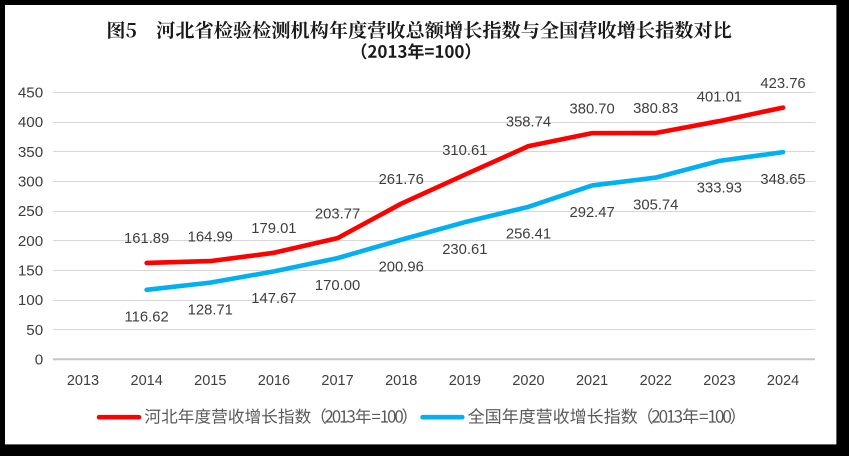 This screenshot has width=849, height=456. I want to click on svg-text: 358.74, so click(528, 122).